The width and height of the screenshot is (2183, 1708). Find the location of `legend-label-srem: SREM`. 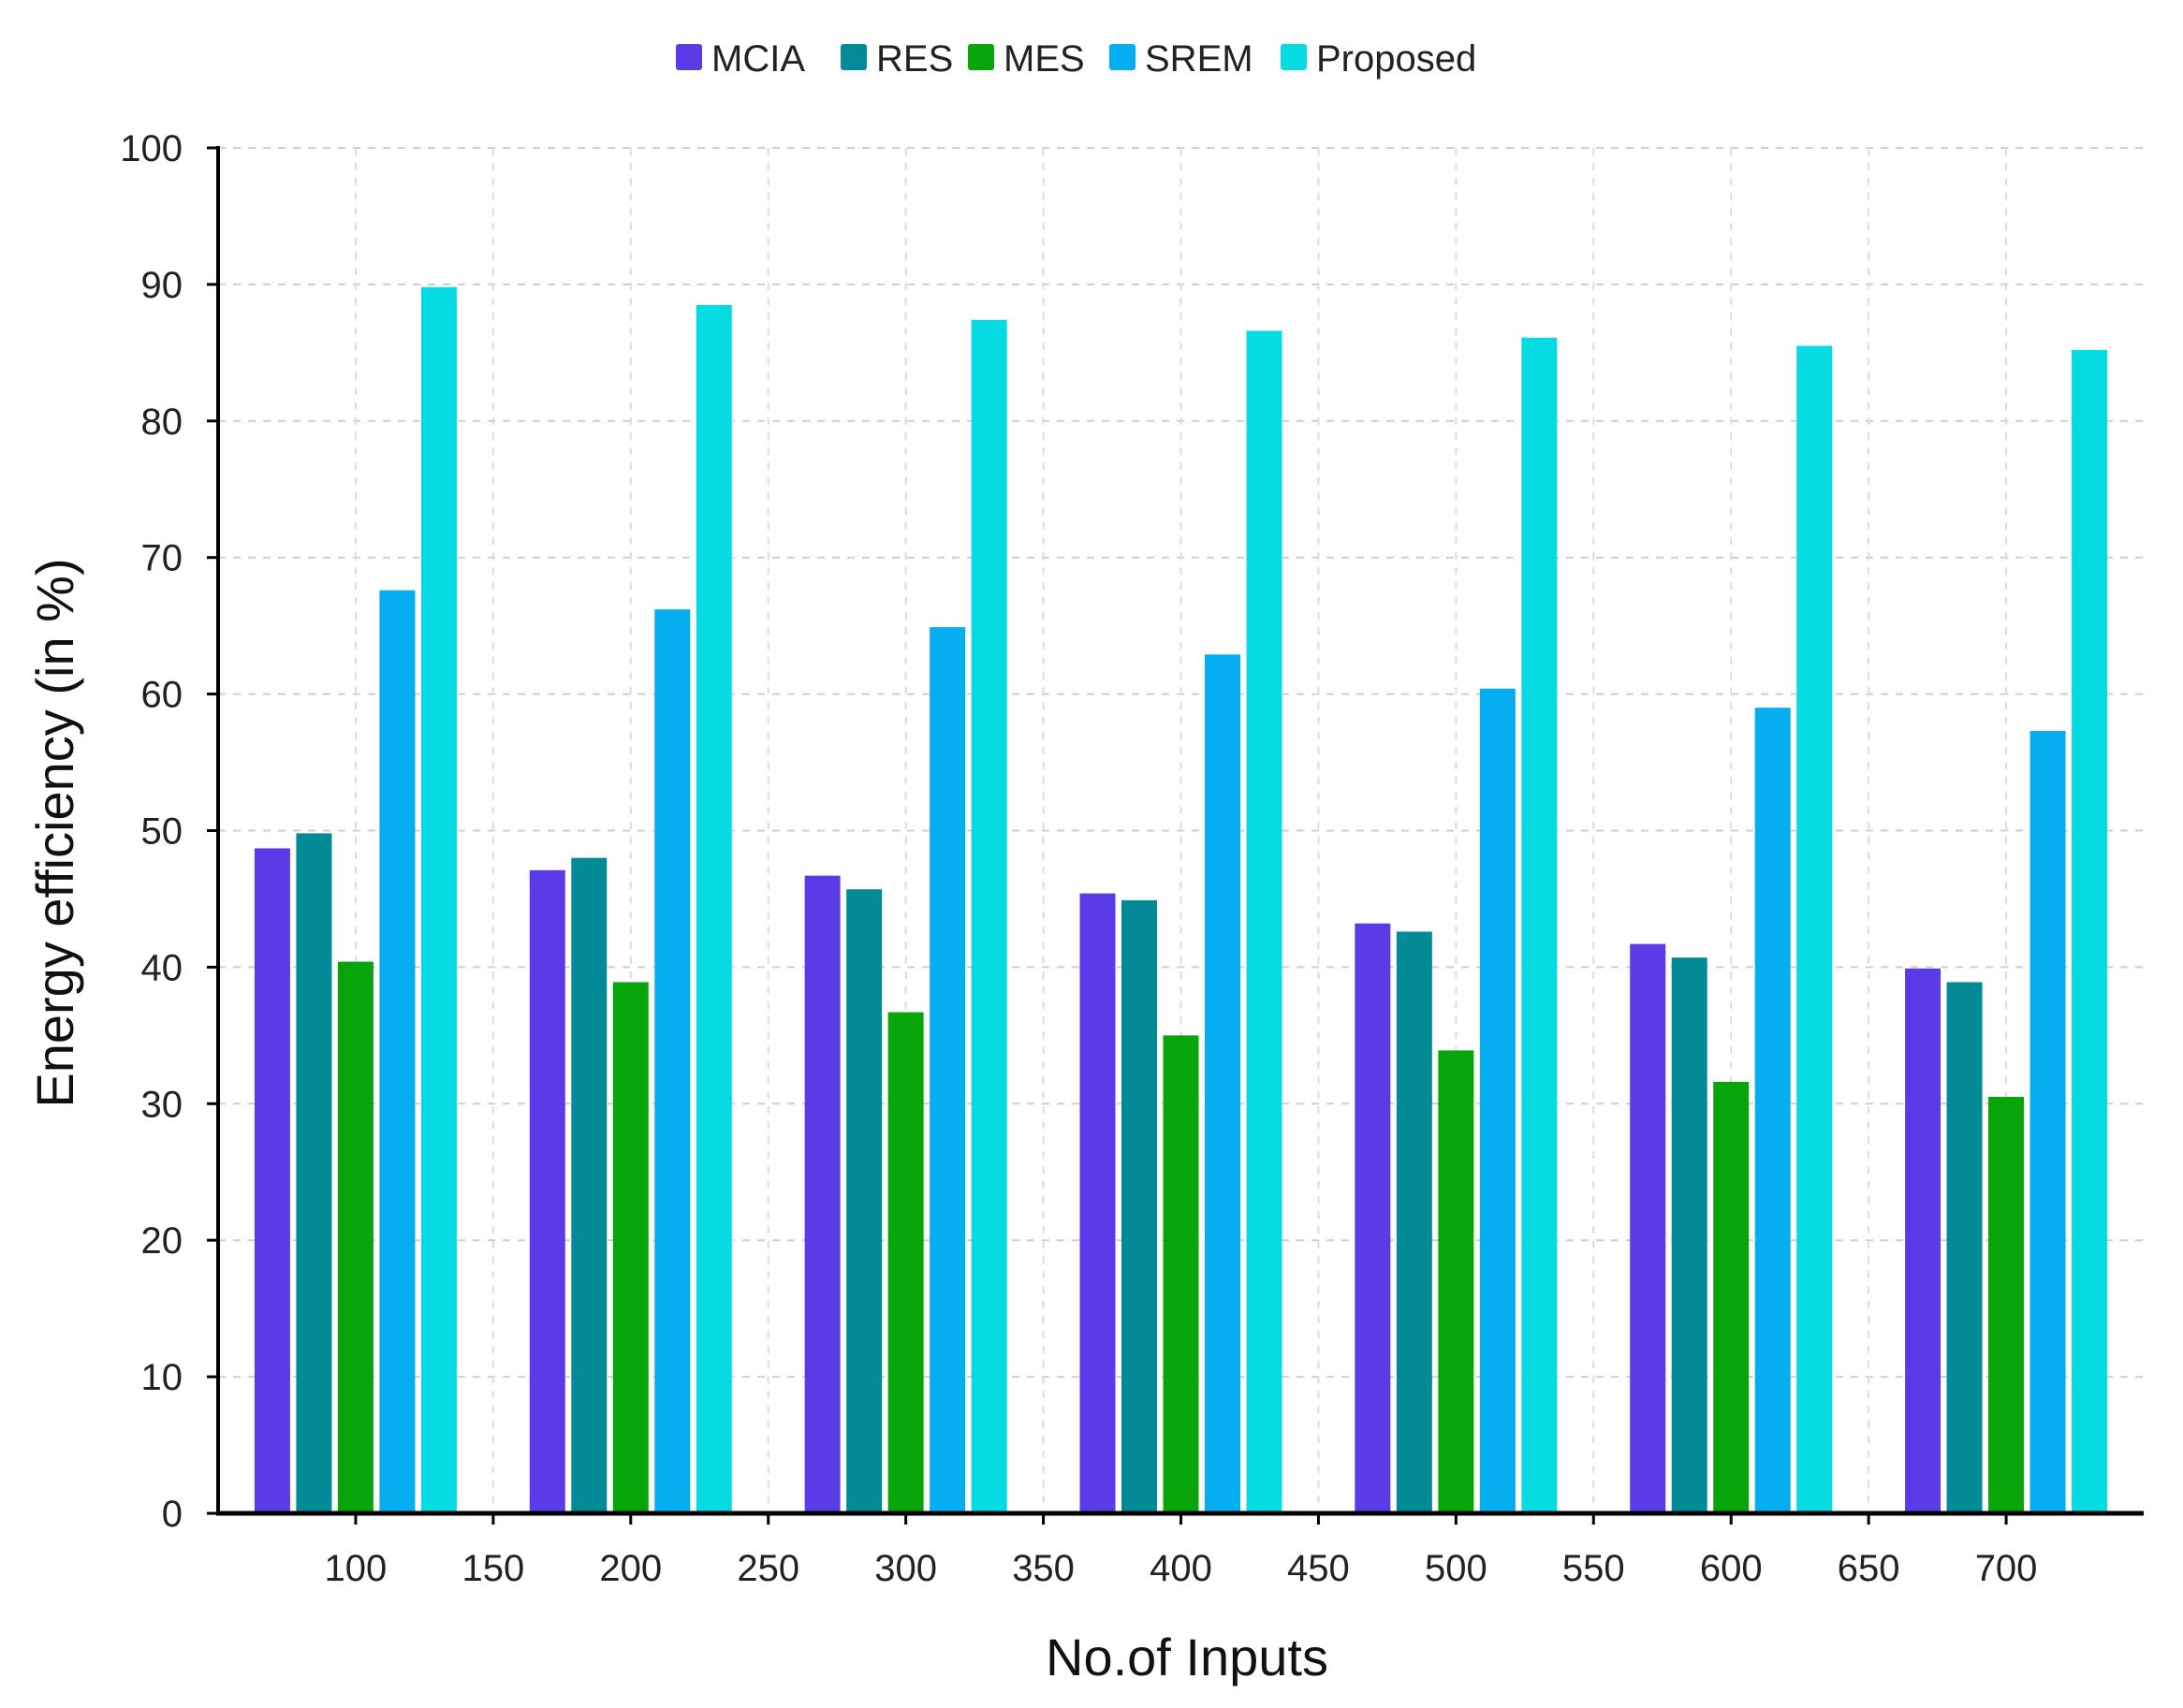

legend-label-srem: SREM is located at coordinates (1199, 59).